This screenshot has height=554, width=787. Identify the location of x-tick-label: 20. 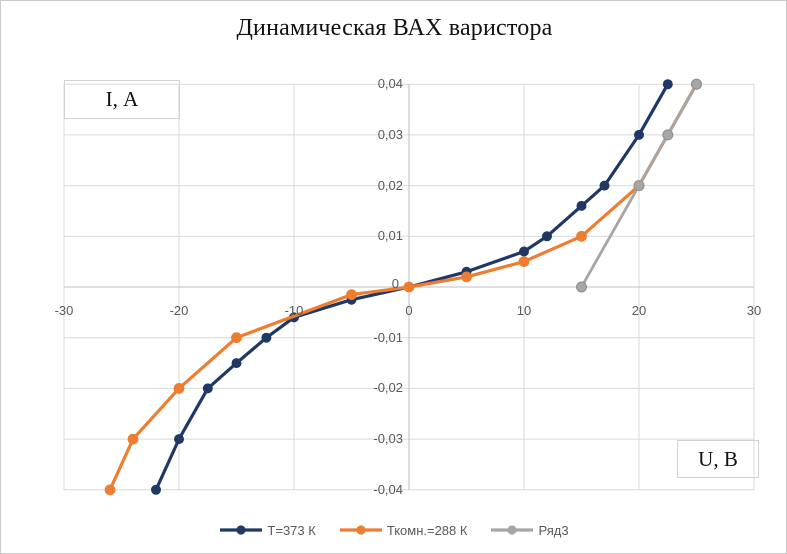
(639, 310).